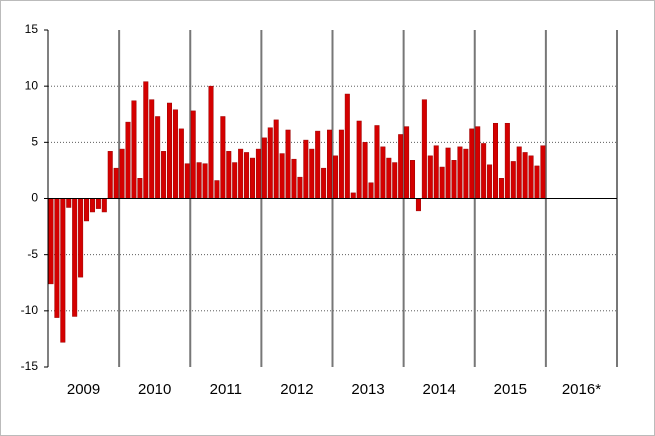  I want to click on x-tick-label: 2012, so click(296, 389).